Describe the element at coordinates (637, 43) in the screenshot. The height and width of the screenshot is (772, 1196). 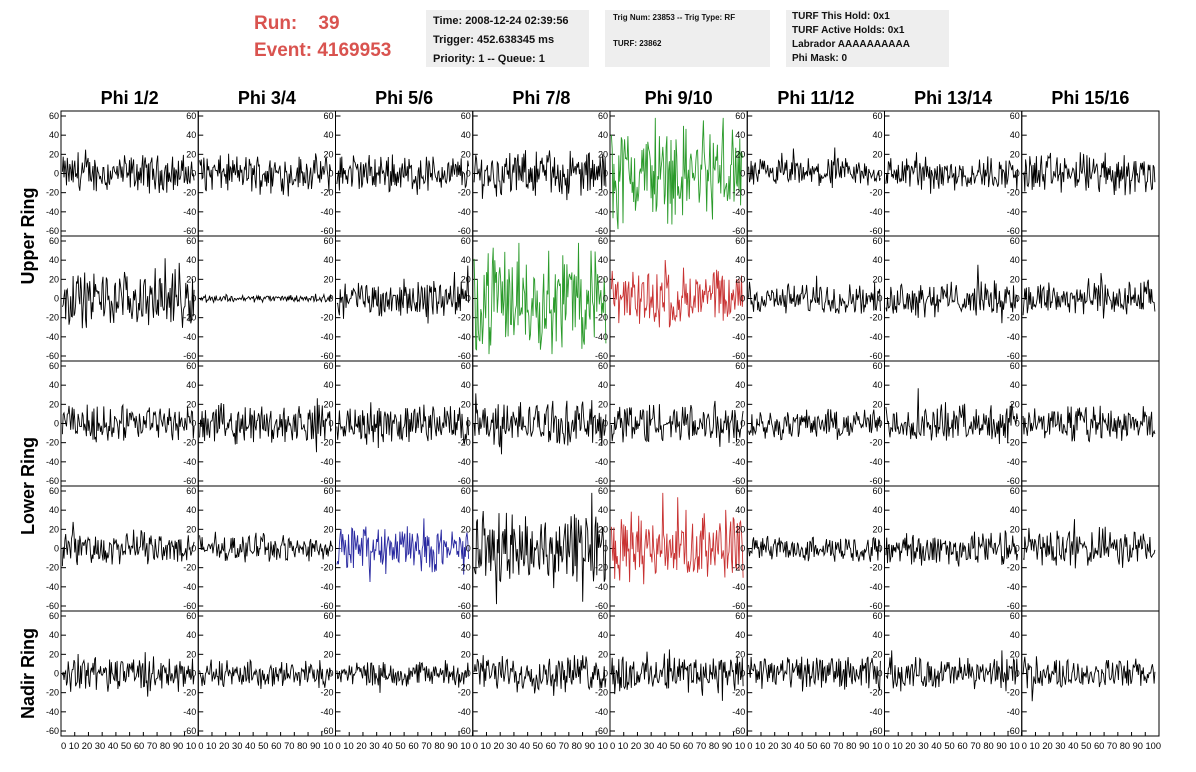
I see `turf-text: TURF: 23862` at that location.